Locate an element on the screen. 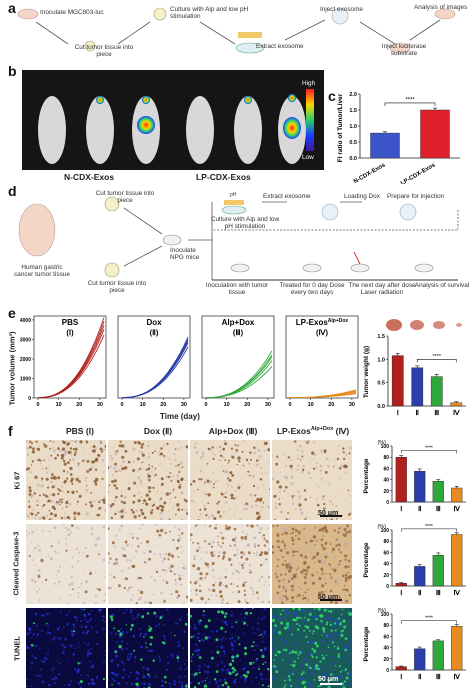  growth-panel-subtitle: (Ⅱ) is located at coordinates (154, 332).